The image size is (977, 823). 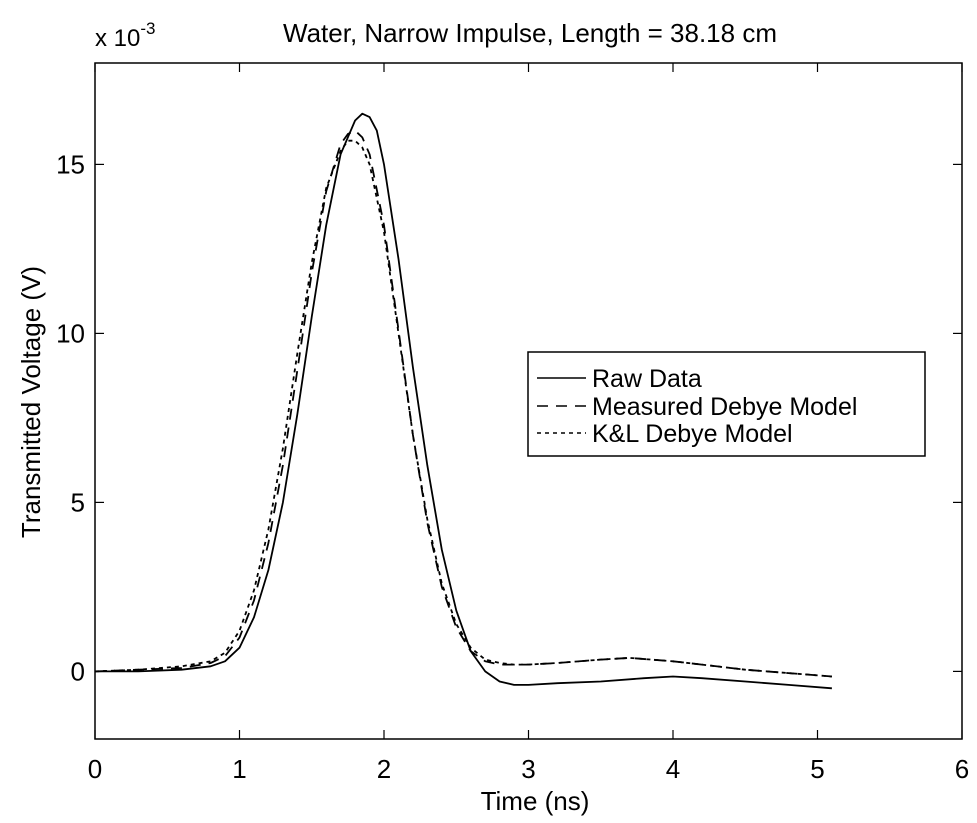 I want to click on x-axis-label: Time (ns), so click(x=535, y=801).